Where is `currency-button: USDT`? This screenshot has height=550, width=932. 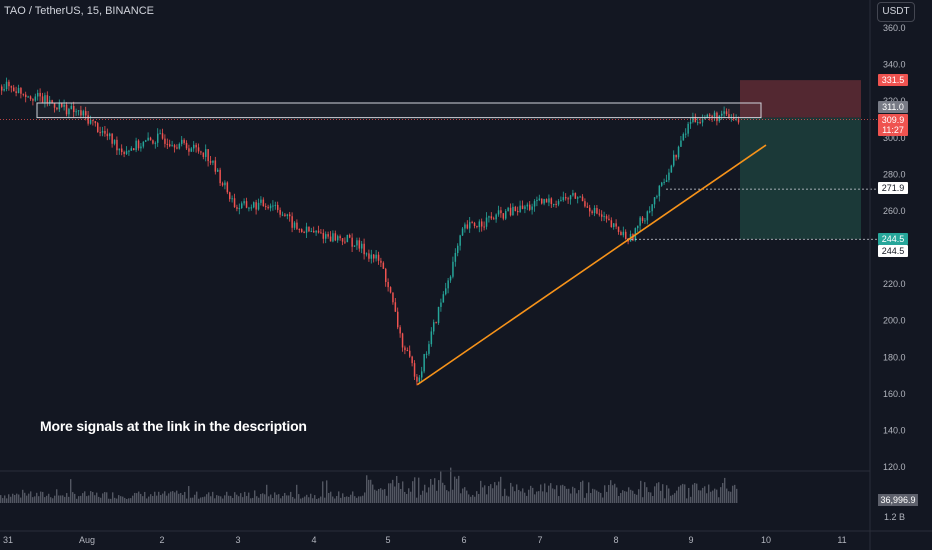 currency-button: USDT is located at coordinates (896, 12).